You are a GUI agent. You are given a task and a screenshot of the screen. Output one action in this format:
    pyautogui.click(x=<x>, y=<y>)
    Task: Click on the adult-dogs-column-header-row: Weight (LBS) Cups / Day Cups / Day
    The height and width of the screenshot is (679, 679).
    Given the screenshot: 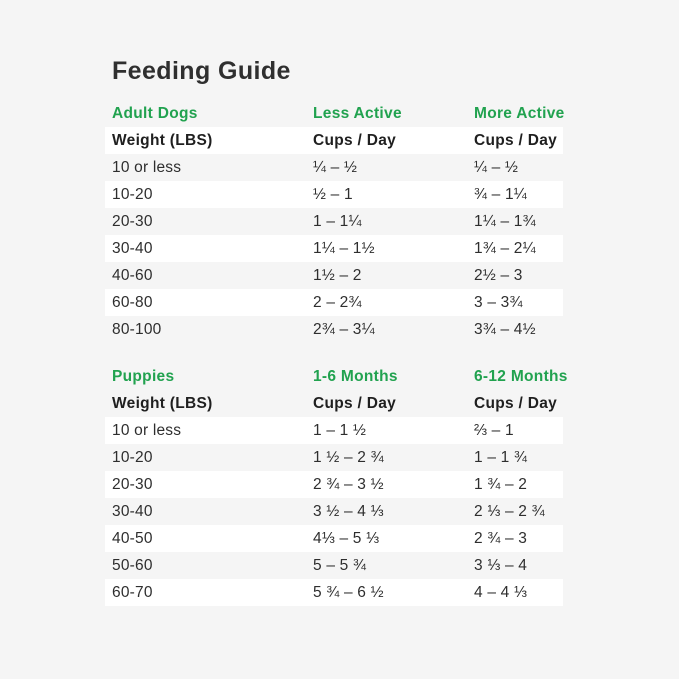 What is the action you would take?
    pyautogui.click(x=334, y=140)
    